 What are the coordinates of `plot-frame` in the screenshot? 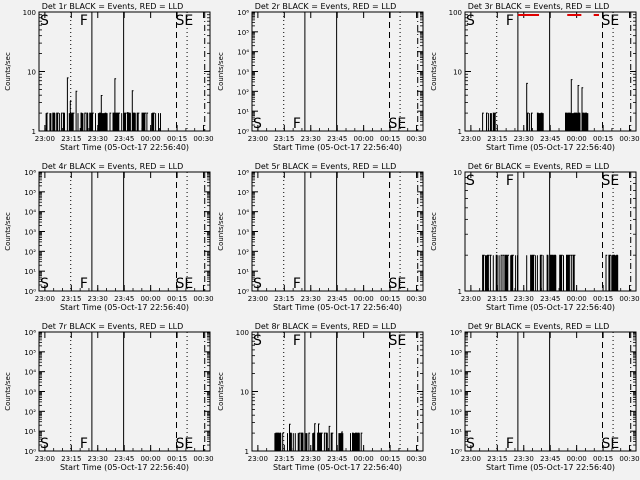 It's located at (124, 231).